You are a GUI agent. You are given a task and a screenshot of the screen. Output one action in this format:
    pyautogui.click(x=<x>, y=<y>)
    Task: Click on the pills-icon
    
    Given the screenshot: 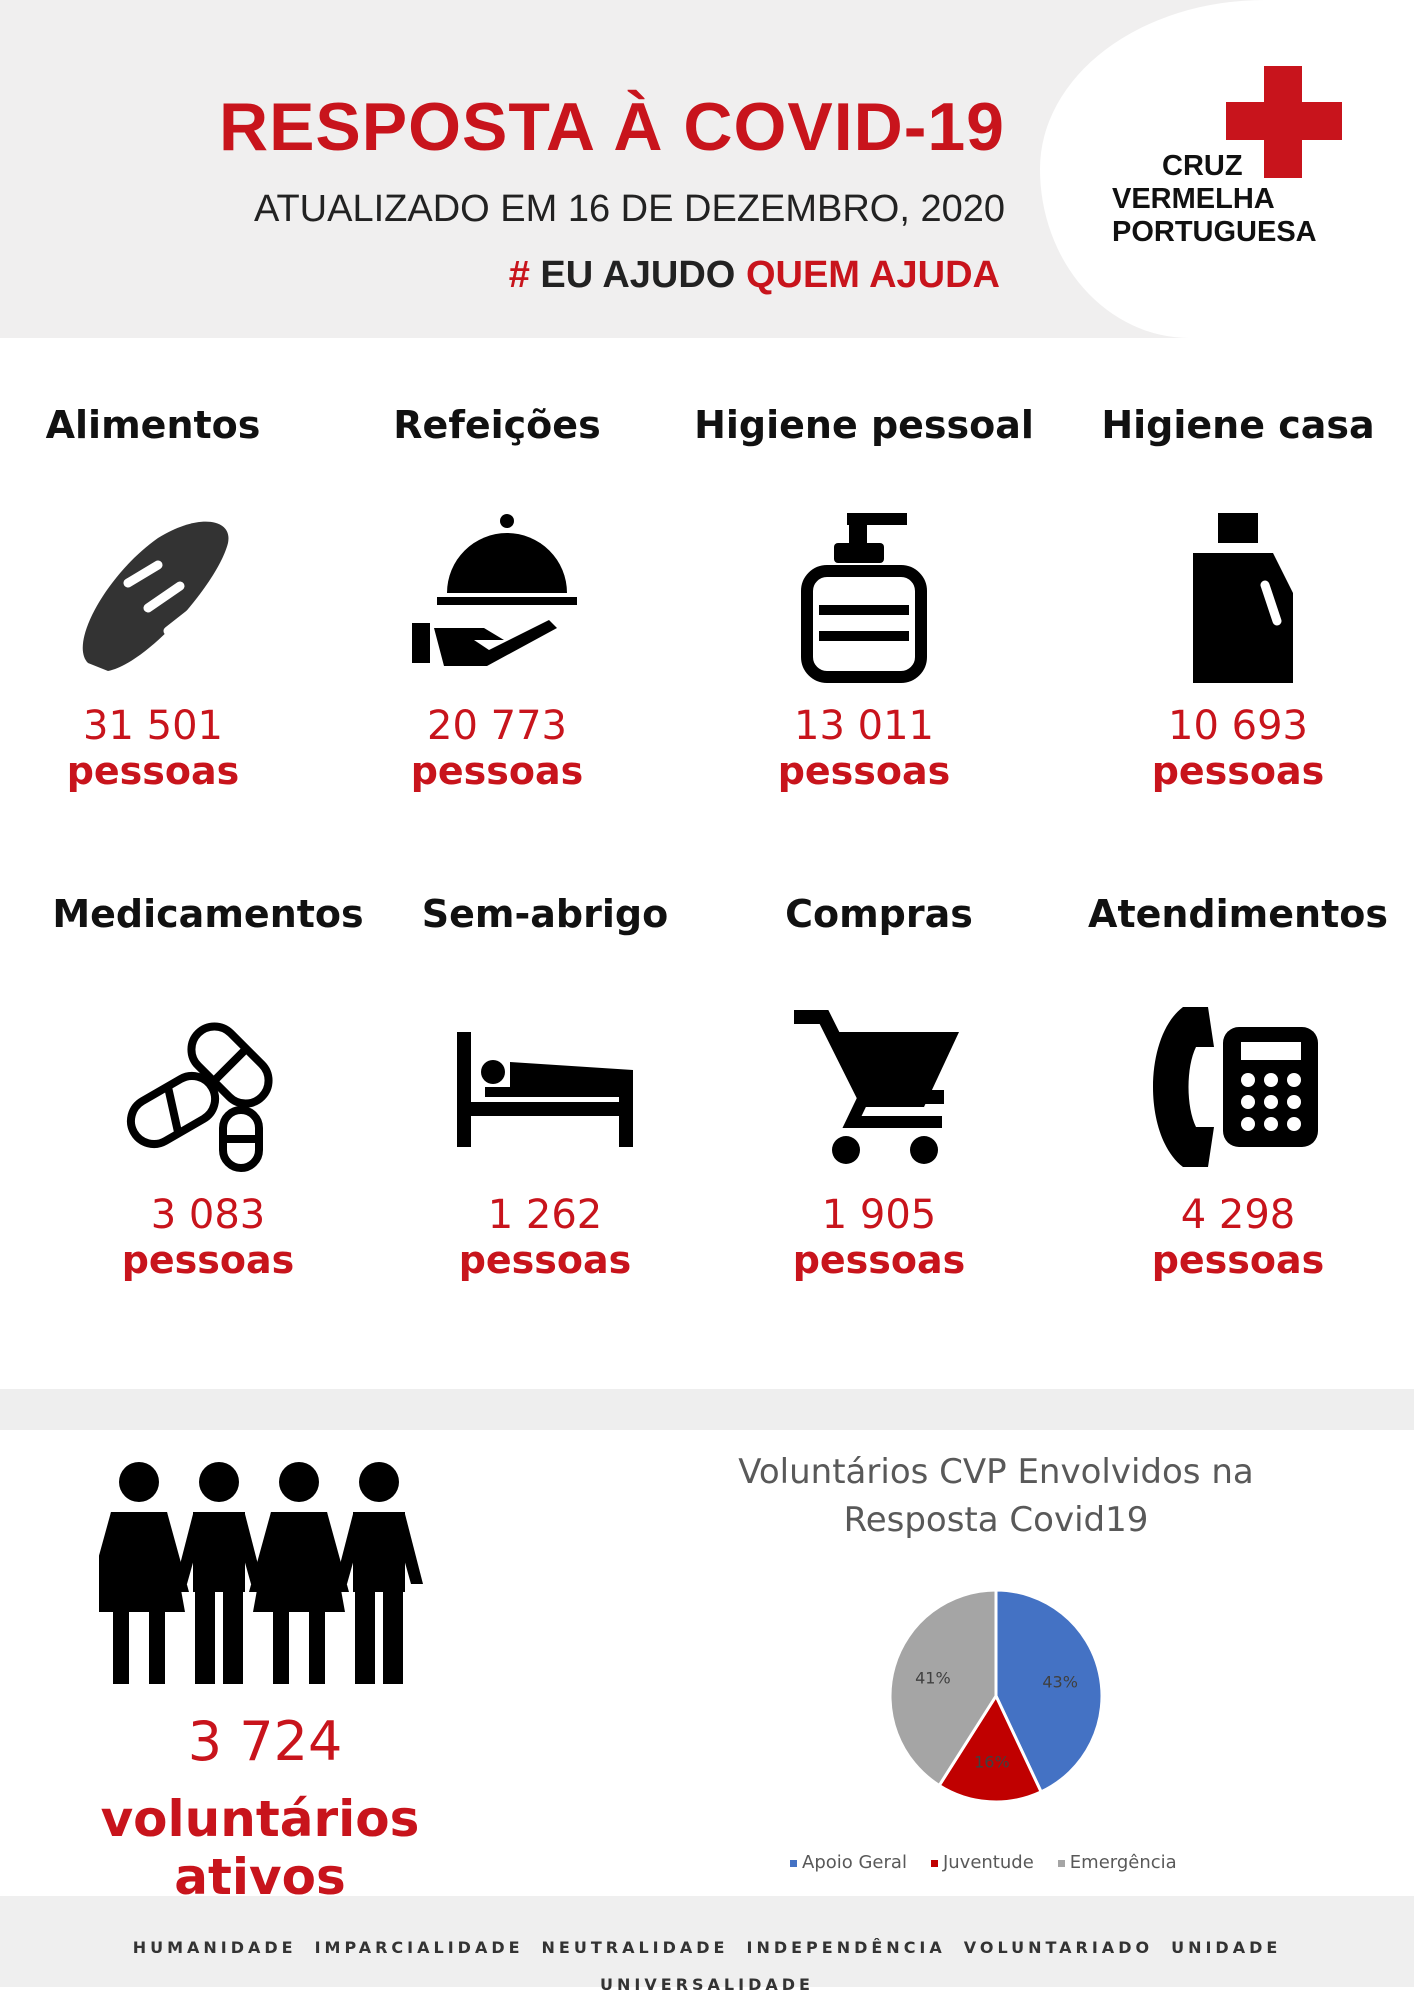 What is the action you would take?
    pyautogui.click(x=199, y=1097)
    